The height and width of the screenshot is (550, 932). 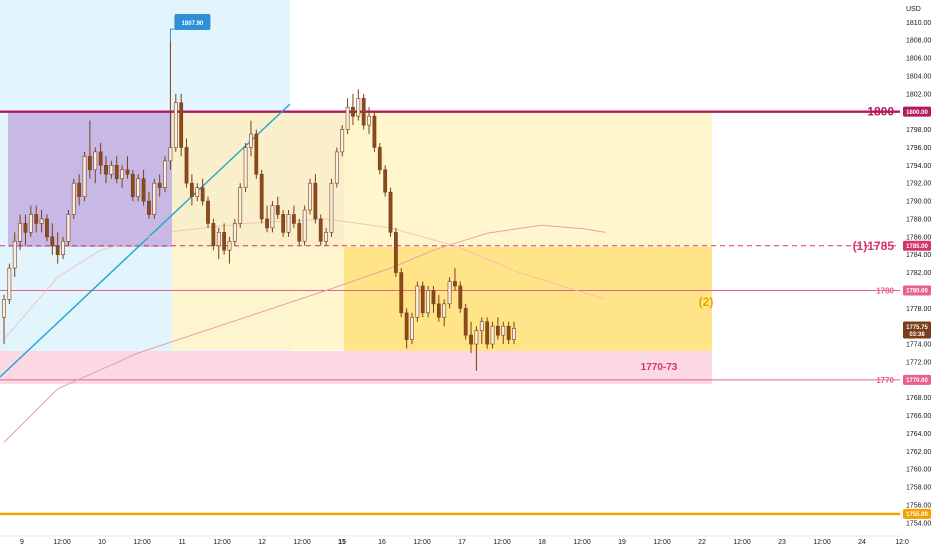 I want to click on x-tick-label: 17, so click(x=462, y=542).